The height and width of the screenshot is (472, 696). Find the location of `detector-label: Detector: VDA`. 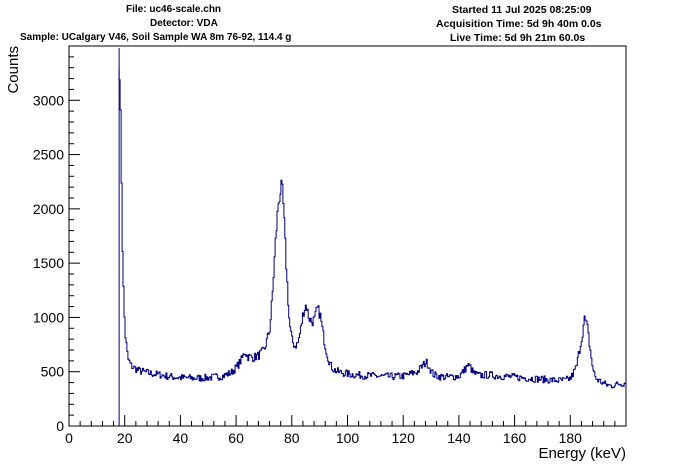

detector-label: Detector: VDA is located at coordinates (184, 23).